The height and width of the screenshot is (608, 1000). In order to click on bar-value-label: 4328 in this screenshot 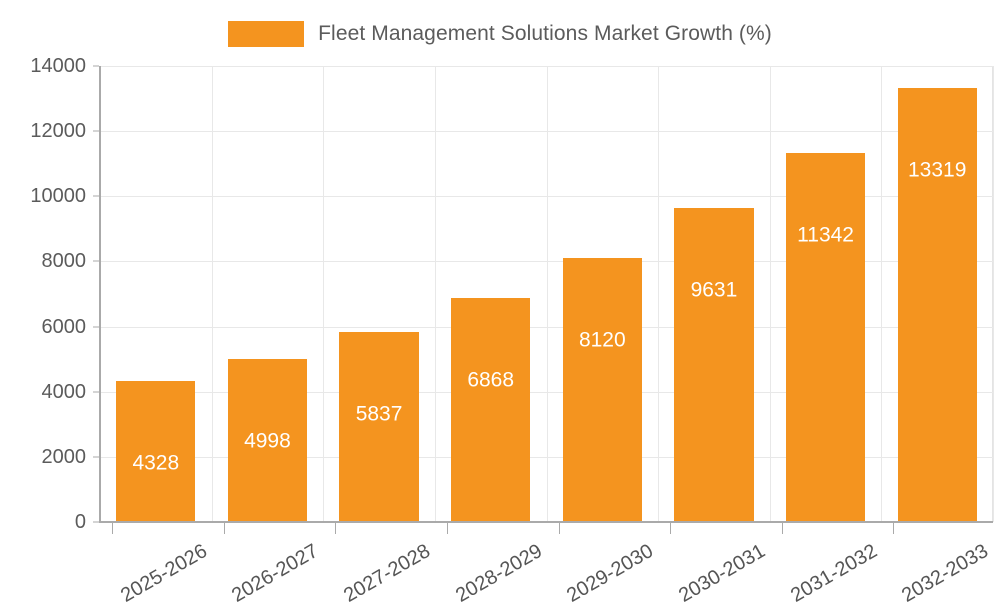, I will do `click(156, 463)`.